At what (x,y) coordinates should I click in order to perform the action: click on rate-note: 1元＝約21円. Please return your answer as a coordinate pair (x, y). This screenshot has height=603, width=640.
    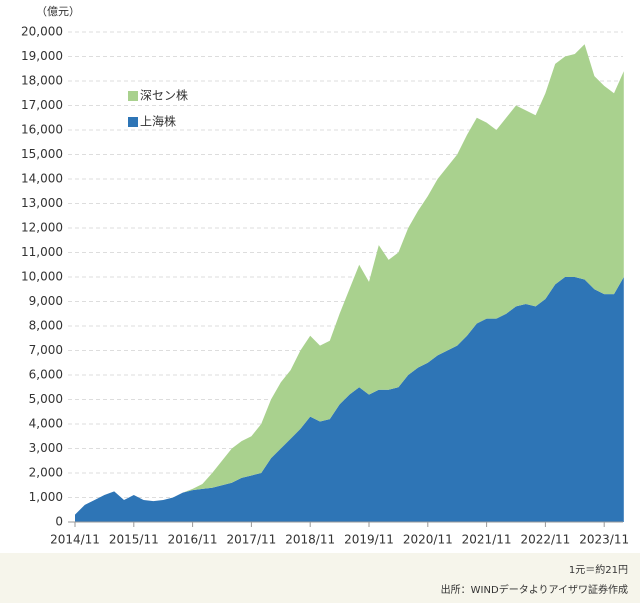
    Looking at the image, I should click on (598, 570).